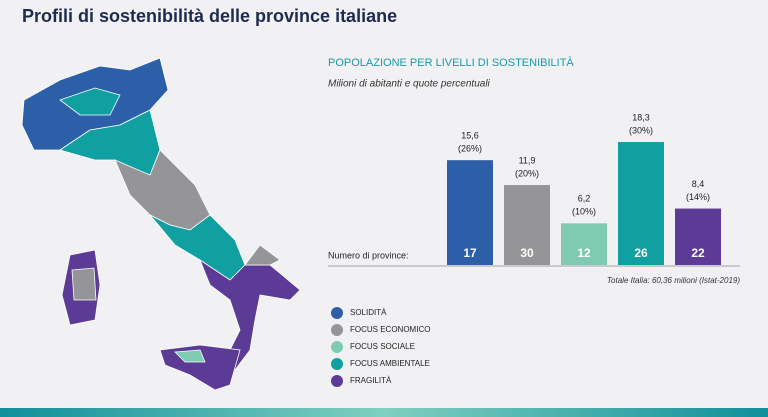 This screenshot has height=417, width=768. What do you see at coordinates (698, 253) in the screenshot?
I see `count-value: 22` at bounding box center [698, 253].